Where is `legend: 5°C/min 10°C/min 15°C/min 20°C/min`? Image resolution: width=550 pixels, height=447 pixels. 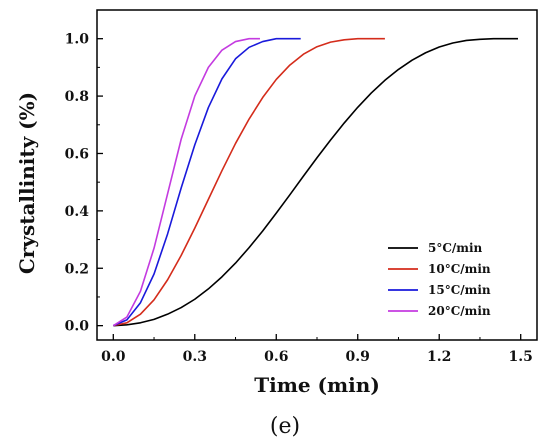
legend: 5°C/min 10°C/min 15°C/min 20°C/min is located at coordinates (439, 279).